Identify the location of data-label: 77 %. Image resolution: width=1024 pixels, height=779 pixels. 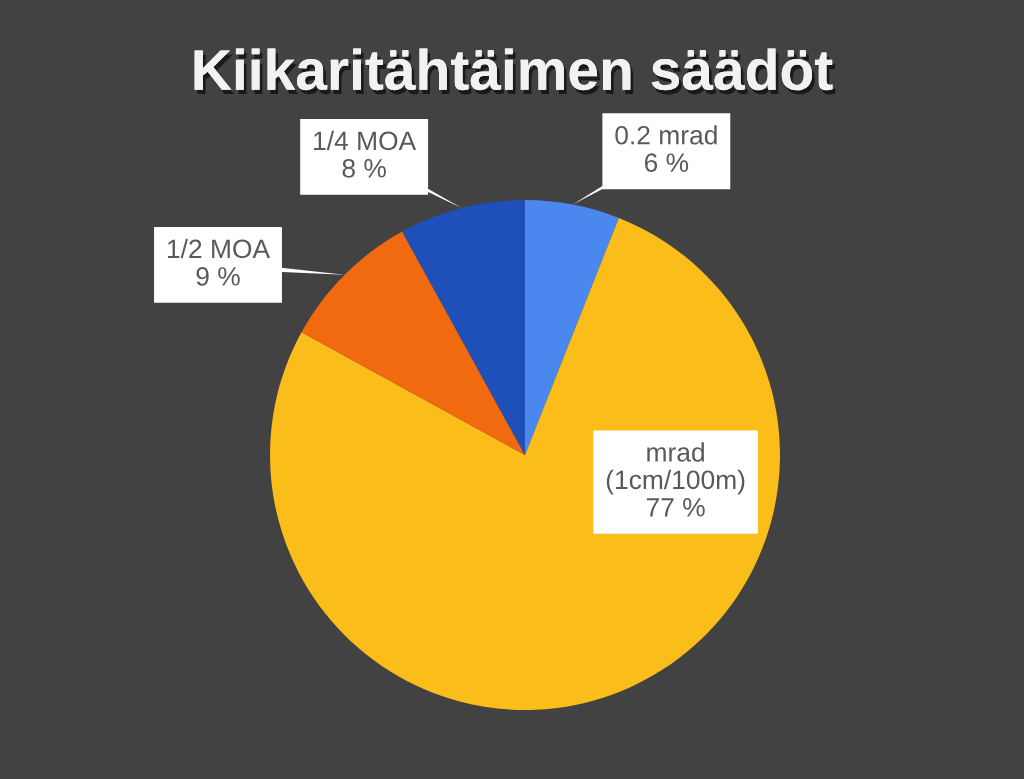
(675, 507).